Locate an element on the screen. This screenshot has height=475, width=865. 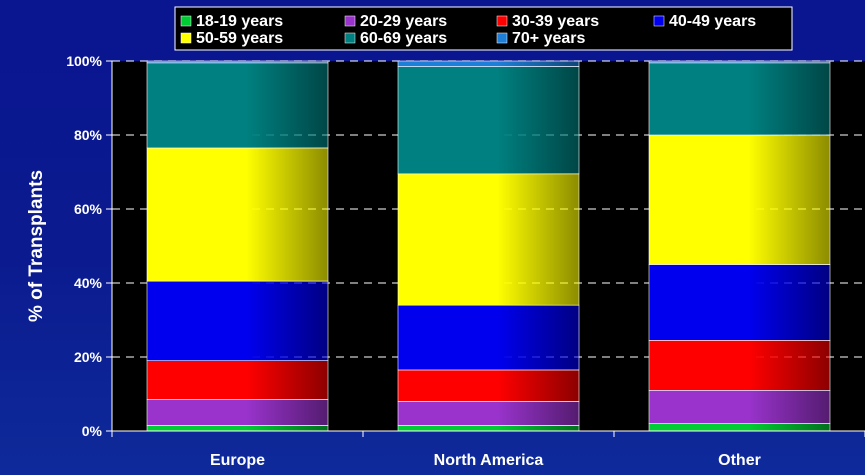
y-tick-label: 20% is located at coordinates (88, 357).